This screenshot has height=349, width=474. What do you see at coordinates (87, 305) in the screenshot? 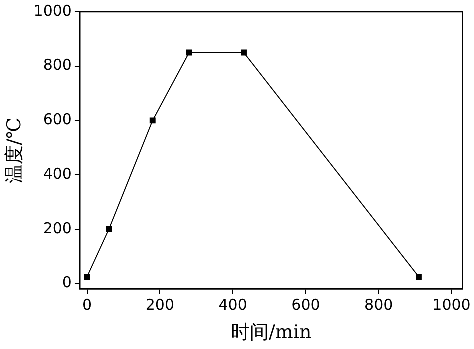
I see `x-tick-label: 0` at bounding box center [87, 305].